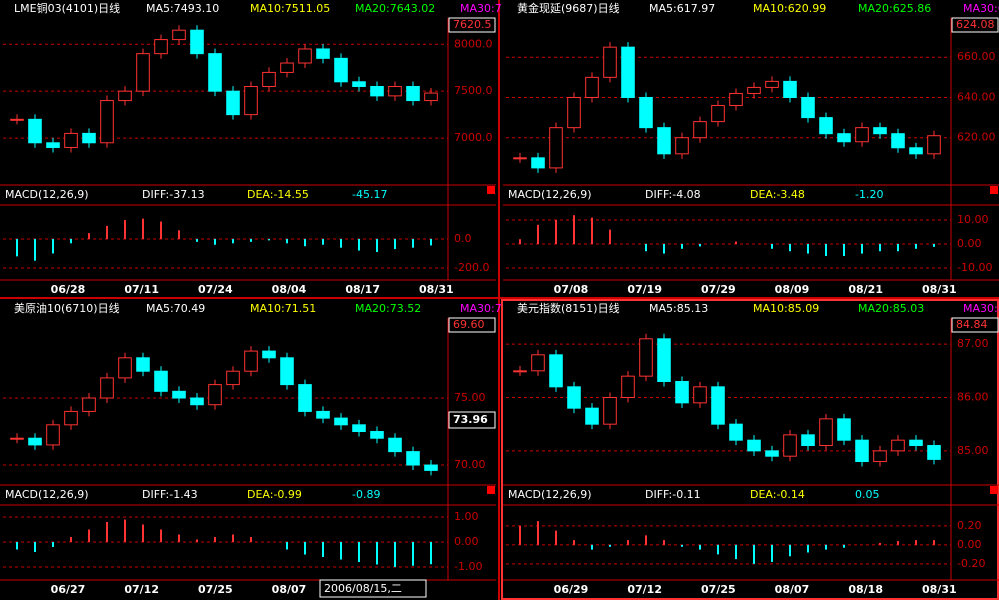 The width and height of the screenshot is (999, 600). Describe the element at coordinates (869, 194) in the screenshot. I see `macd-value: -1.20` at that location.